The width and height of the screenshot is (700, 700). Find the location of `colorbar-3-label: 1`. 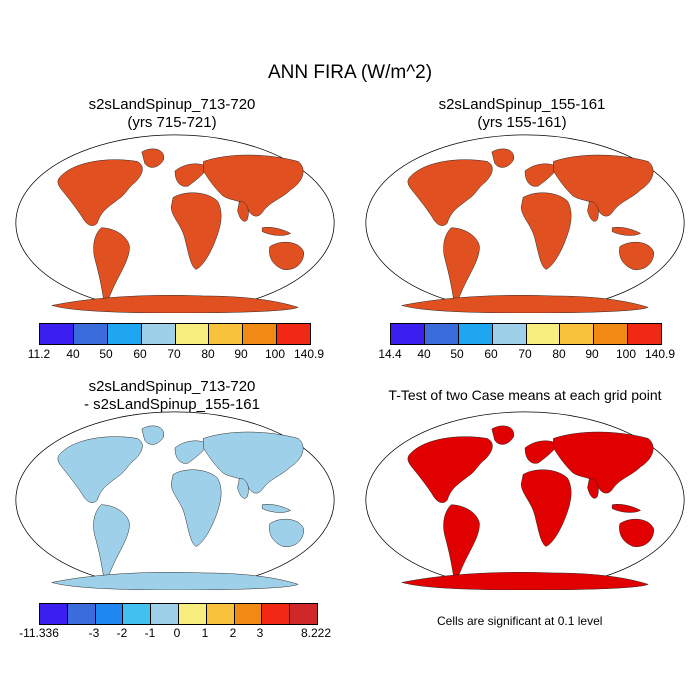

colorbar-3-label: 1 is located at coordinates (205, 633).